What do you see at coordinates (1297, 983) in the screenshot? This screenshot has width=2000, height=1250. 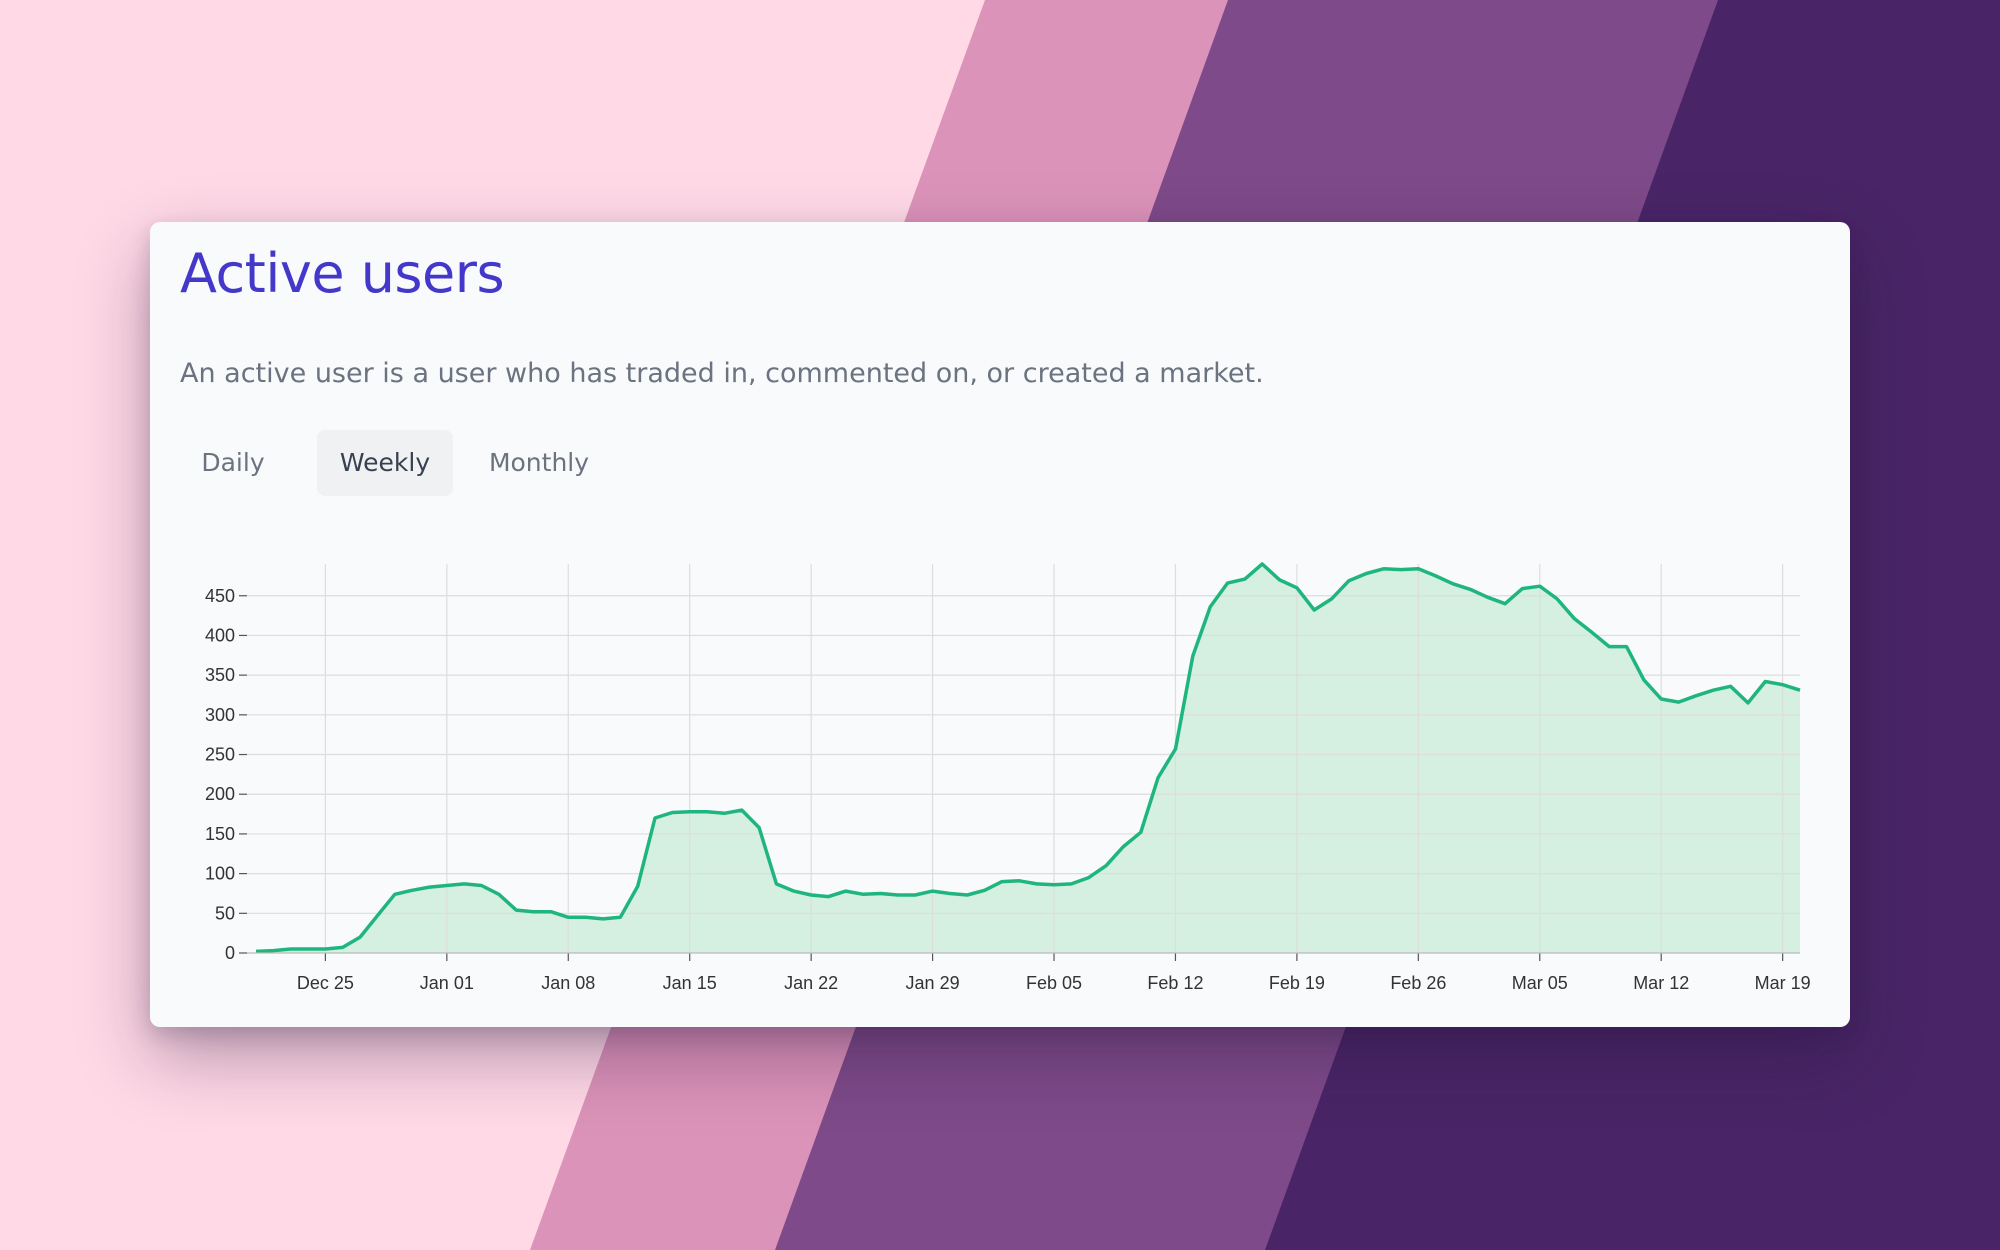 I see `x-tick-label: Feb 19` at bounding box center [1297, 983].